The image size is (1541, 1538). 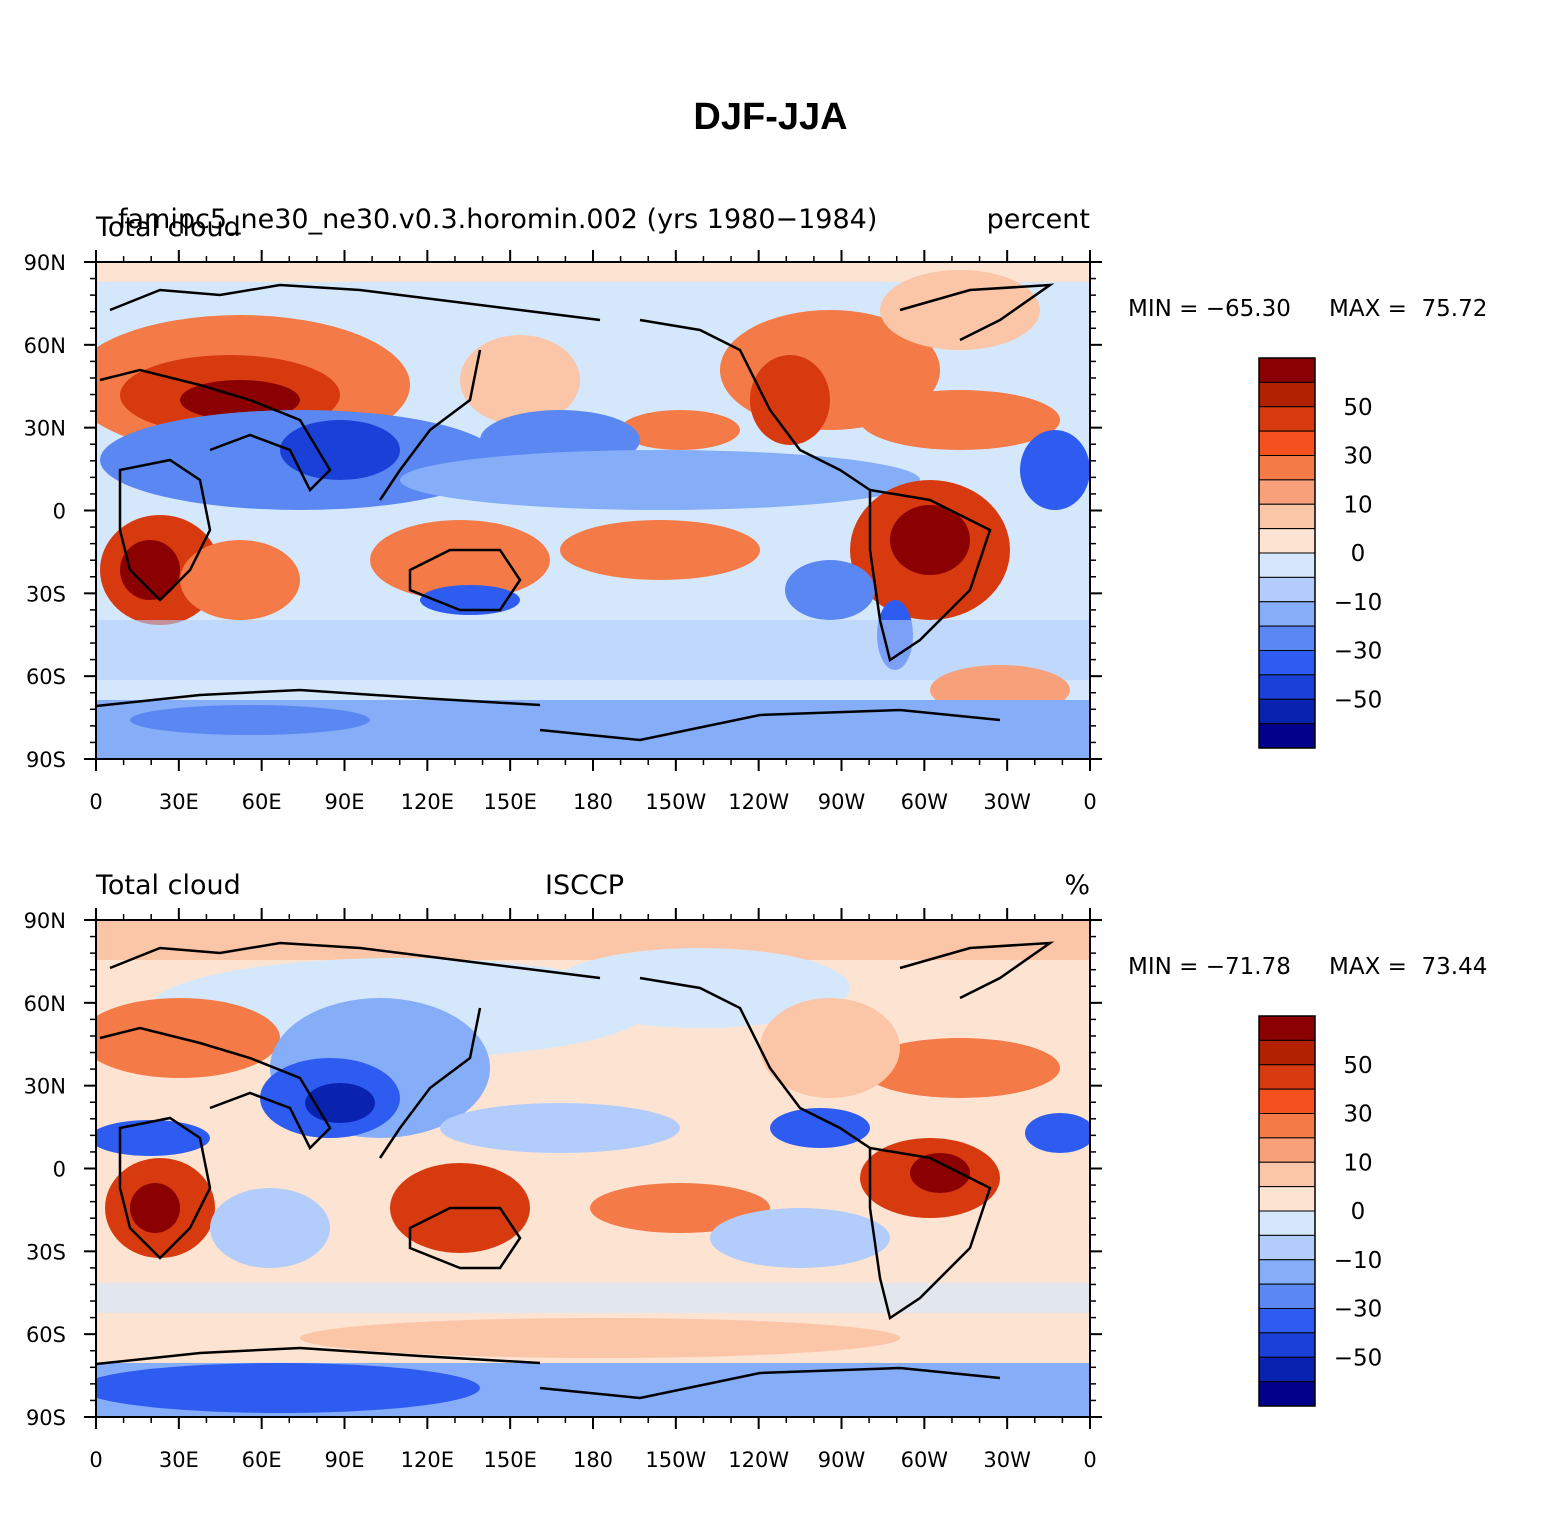 What do you see at coordinates (1408, 967) in the screenshot?
I see `isccp-max-label: MAX = 73.44` at bounding box center [1408, 967].